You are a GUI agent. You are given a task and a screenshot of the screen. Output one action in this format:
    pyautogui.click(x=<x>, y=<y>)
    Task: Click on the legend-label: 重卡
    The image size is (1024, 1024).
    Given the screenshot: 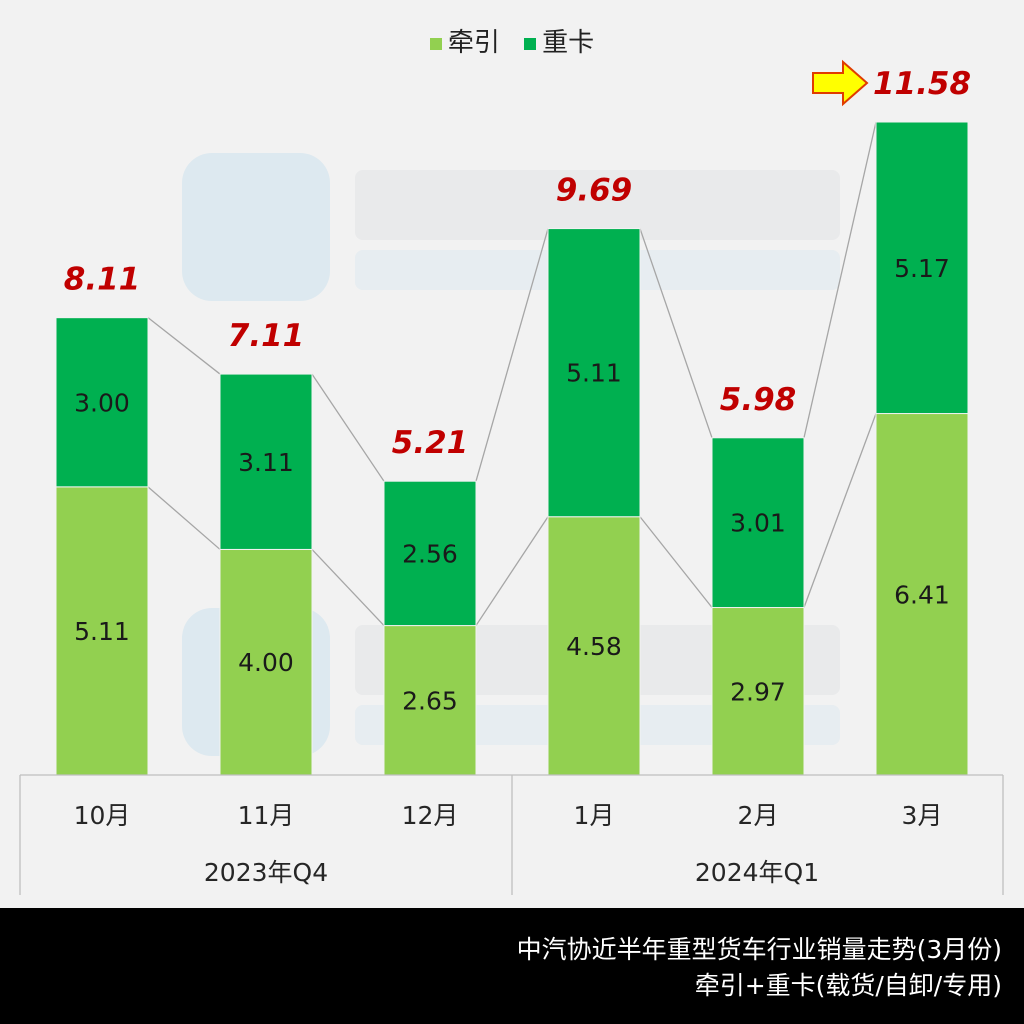 What is the action you would take?
    pyautogui.click(x=568, y=43)
    